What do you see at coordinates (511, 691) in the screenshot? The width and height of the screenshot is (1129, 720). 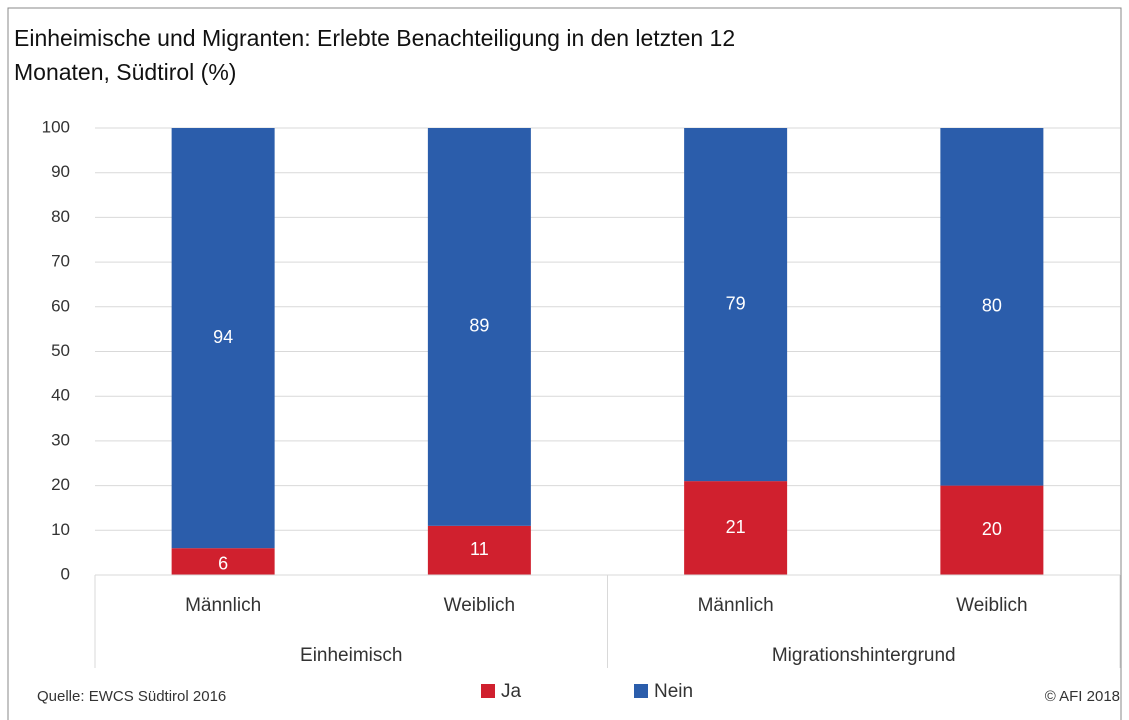 I see `legend-label: Ja` at bounding box center [511, 691].